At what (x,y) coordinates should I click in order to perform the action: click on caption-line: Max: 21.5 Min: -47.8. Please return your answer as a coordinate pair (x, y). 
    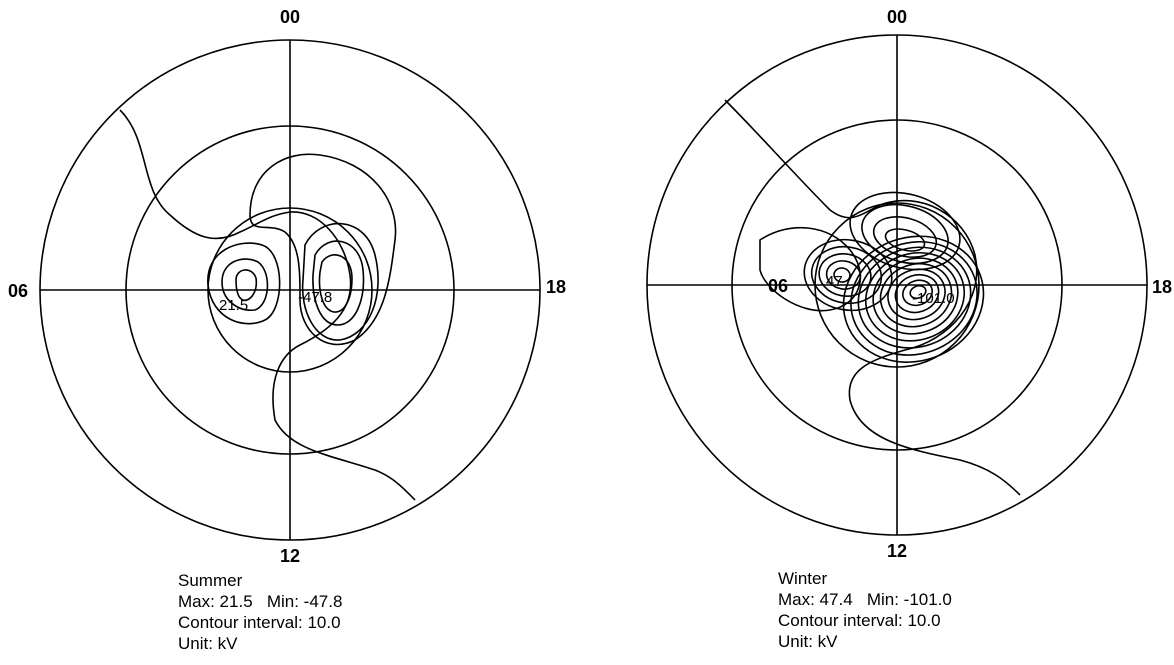
    Looking at the image, I should click on (260, 601).